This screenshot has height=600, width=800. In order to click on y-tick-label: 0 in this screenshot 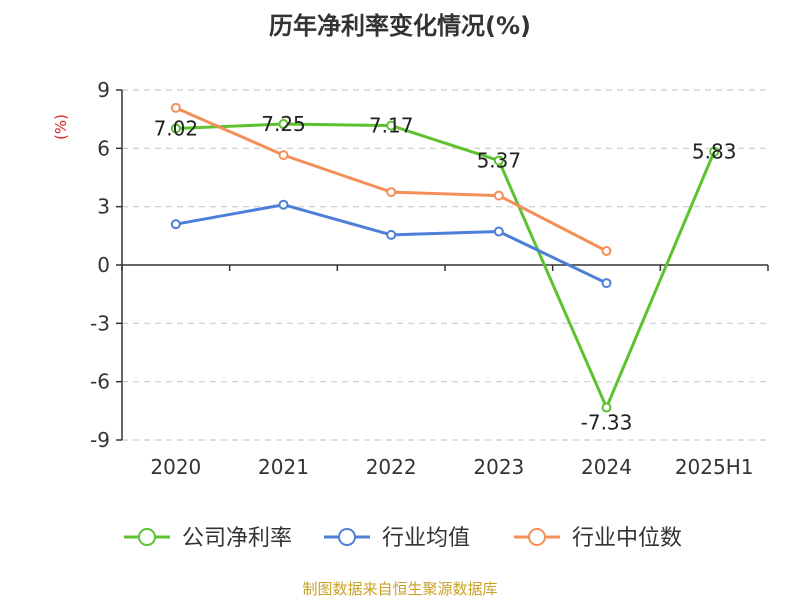, I will do `click(103, 265)`.